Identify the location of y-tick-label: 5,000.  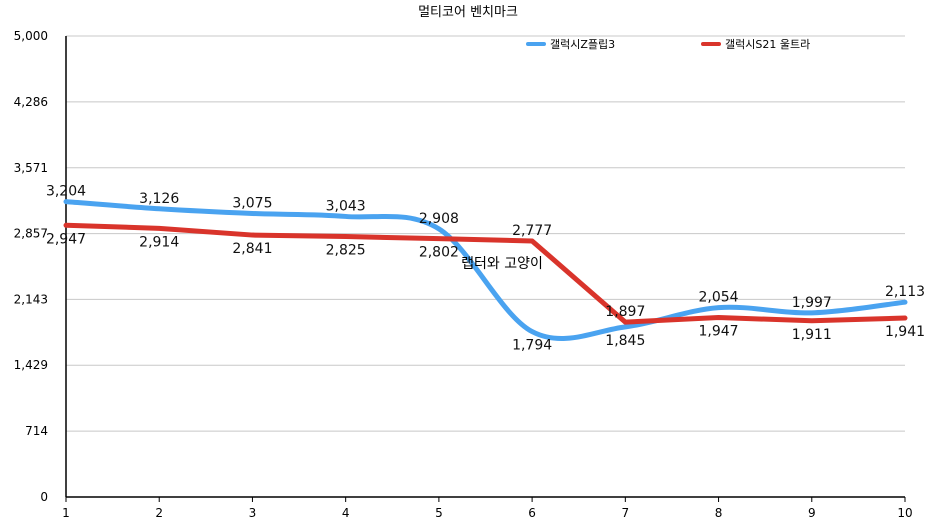
(31, 36).